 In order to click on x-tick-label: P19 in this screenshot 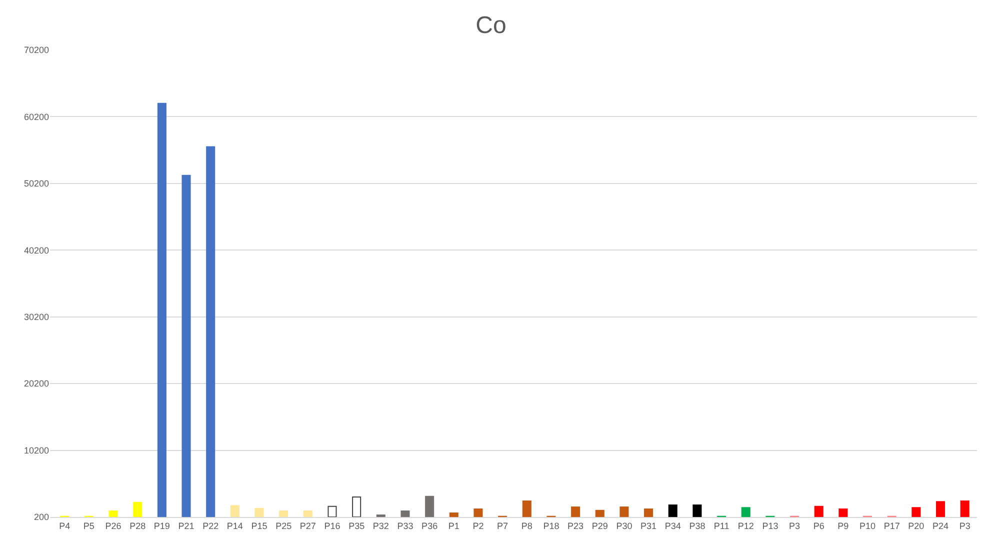, I will do `click(162, 525)`.